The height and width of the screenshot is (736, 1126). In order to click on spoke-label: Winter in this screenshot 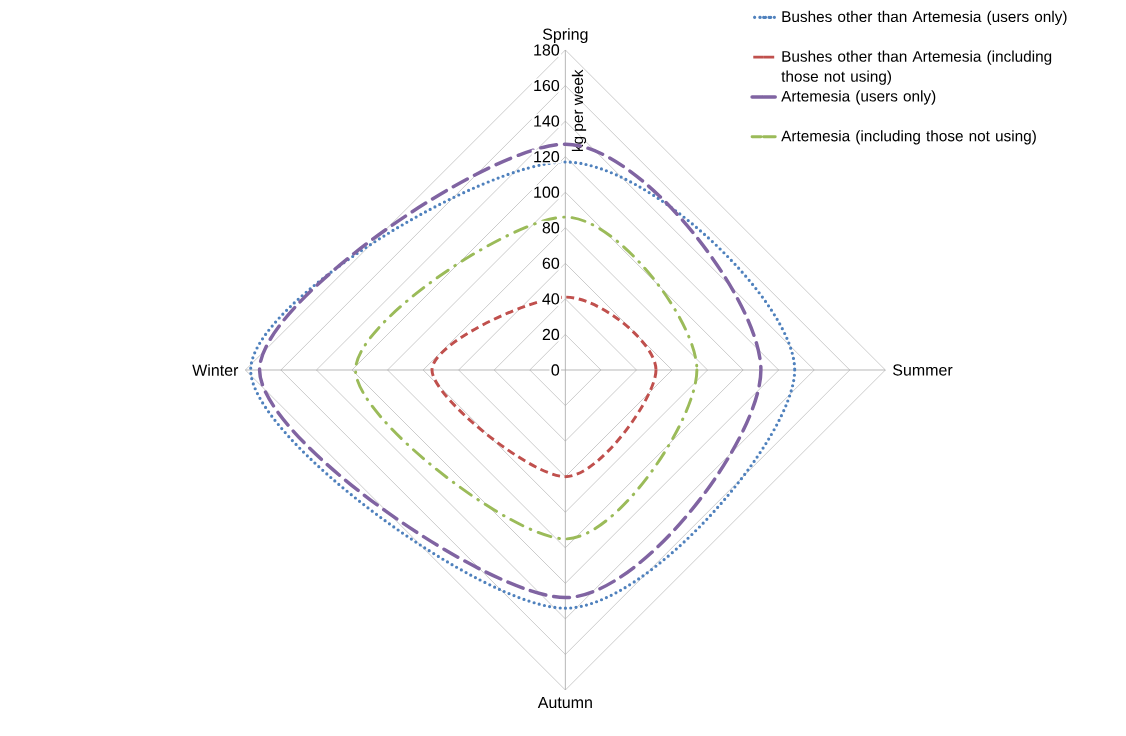, I will do `click(215, 370)`.